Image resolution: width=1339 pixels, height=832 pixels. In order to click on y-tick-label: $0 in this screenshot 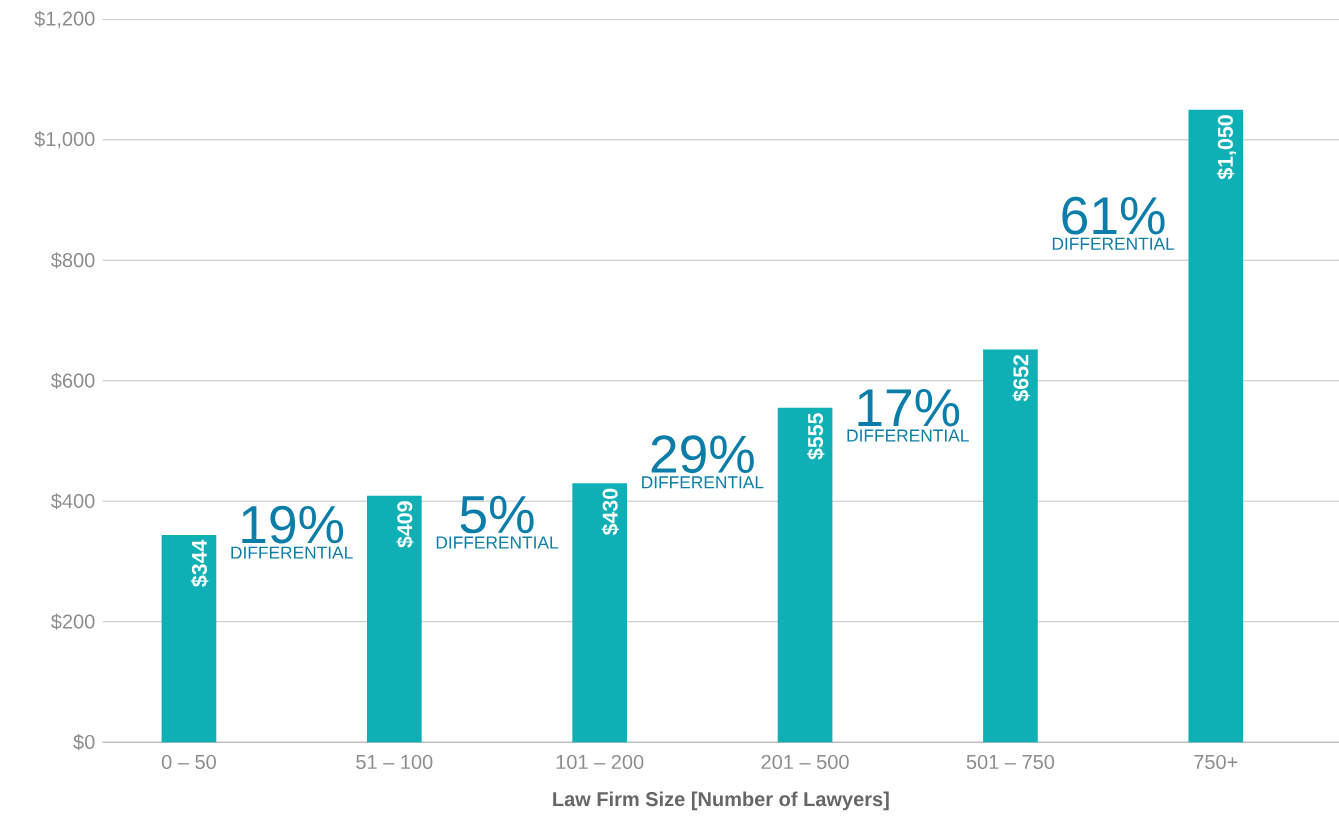, I will do `click(84, 742)`.